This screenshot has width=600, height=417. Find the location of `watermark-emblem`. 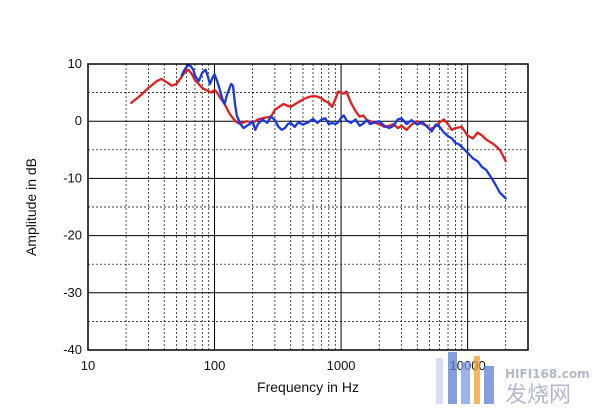

watermark-emblem is located at coordinates (465, 378).